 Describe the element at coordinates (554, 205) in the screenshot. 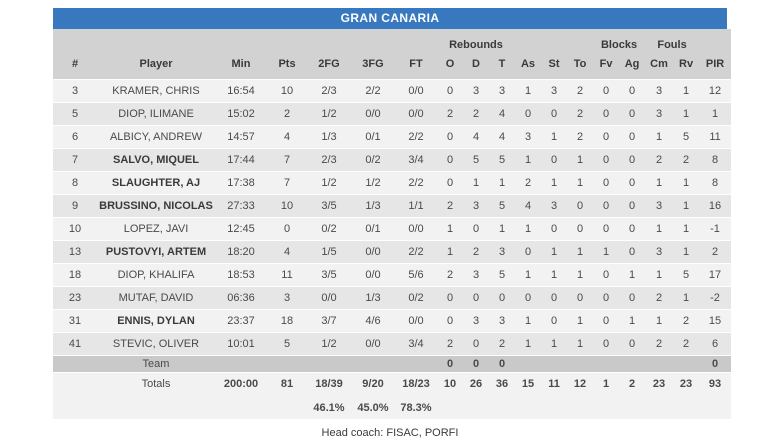

I see `steals-cell: 3` at that location.